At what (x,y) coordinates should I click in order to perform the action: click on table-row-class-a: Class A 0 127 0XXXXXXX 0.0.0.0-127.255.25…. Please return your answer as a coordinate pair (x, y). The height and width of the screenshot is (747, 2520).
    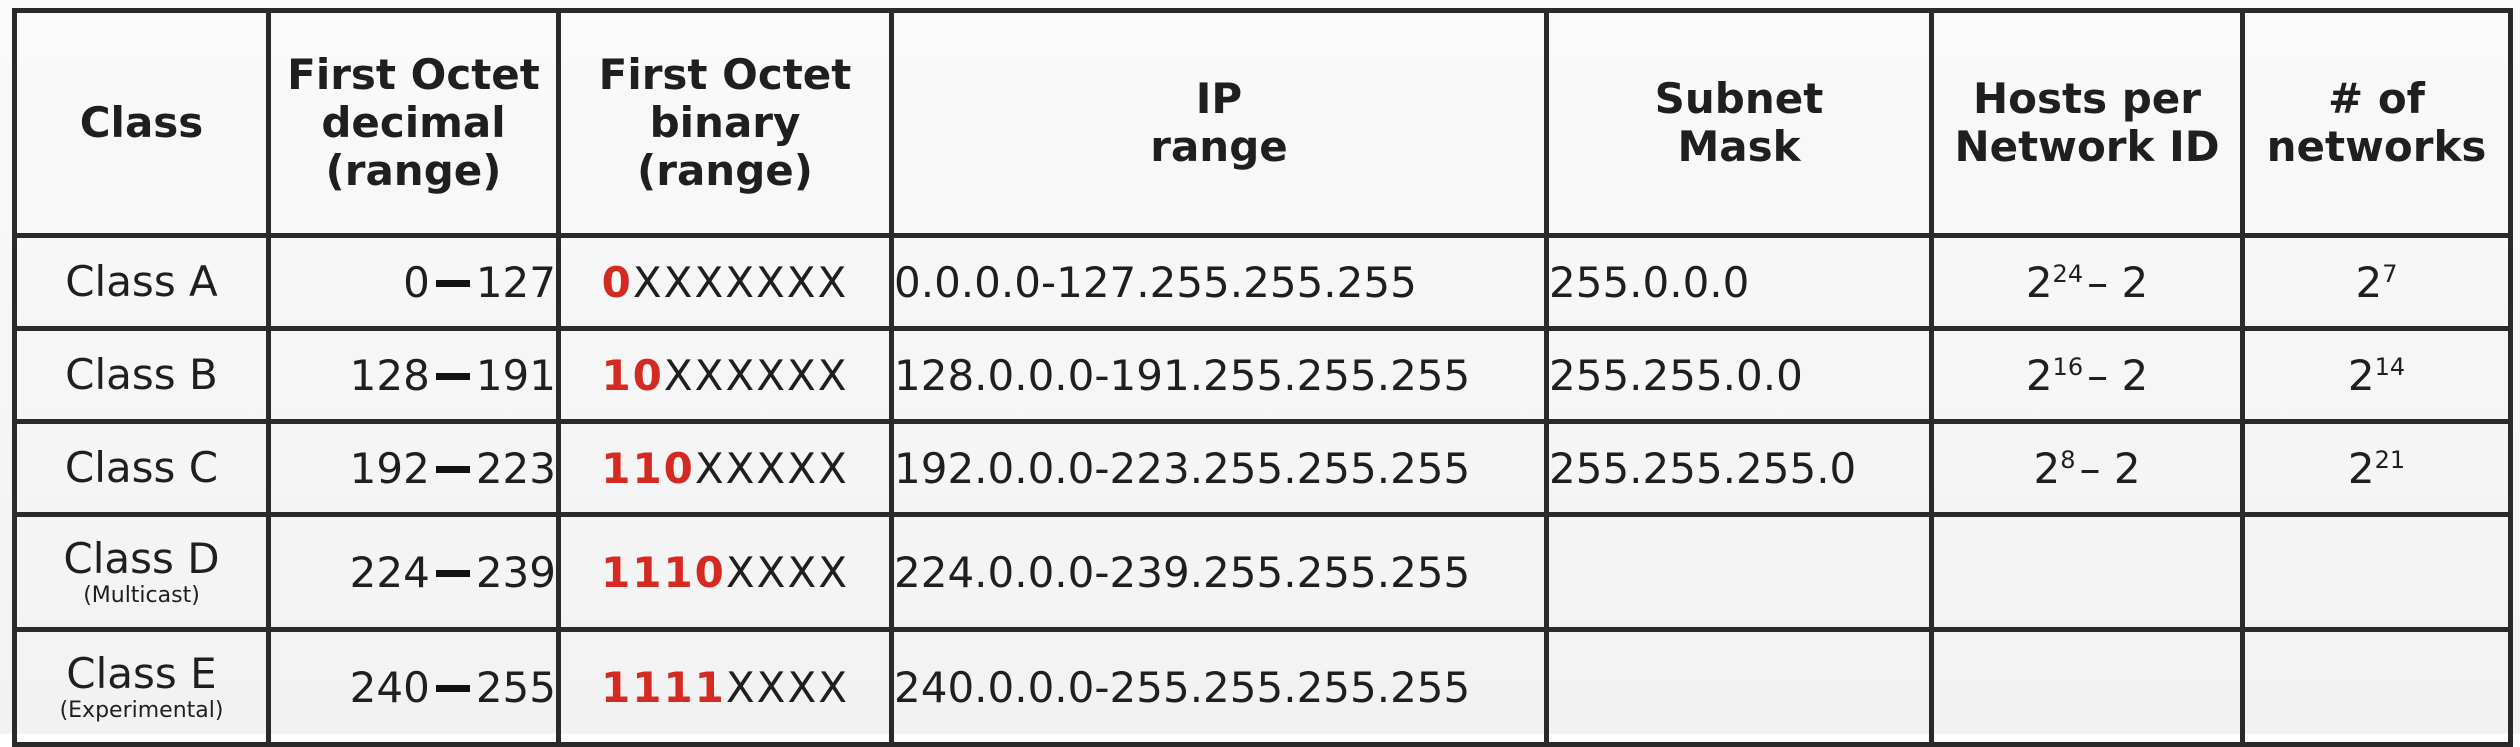
    Looking at the image, I should click on (1262, 282).